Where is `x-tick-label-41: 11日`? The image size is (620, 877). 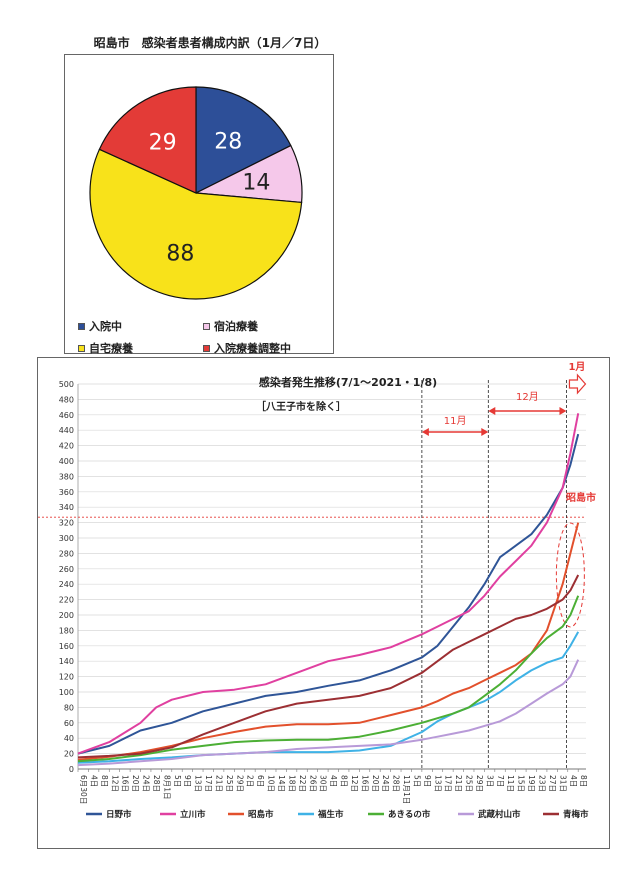 x-tick-label-41: 11日 is located at coordinates (510, 783).